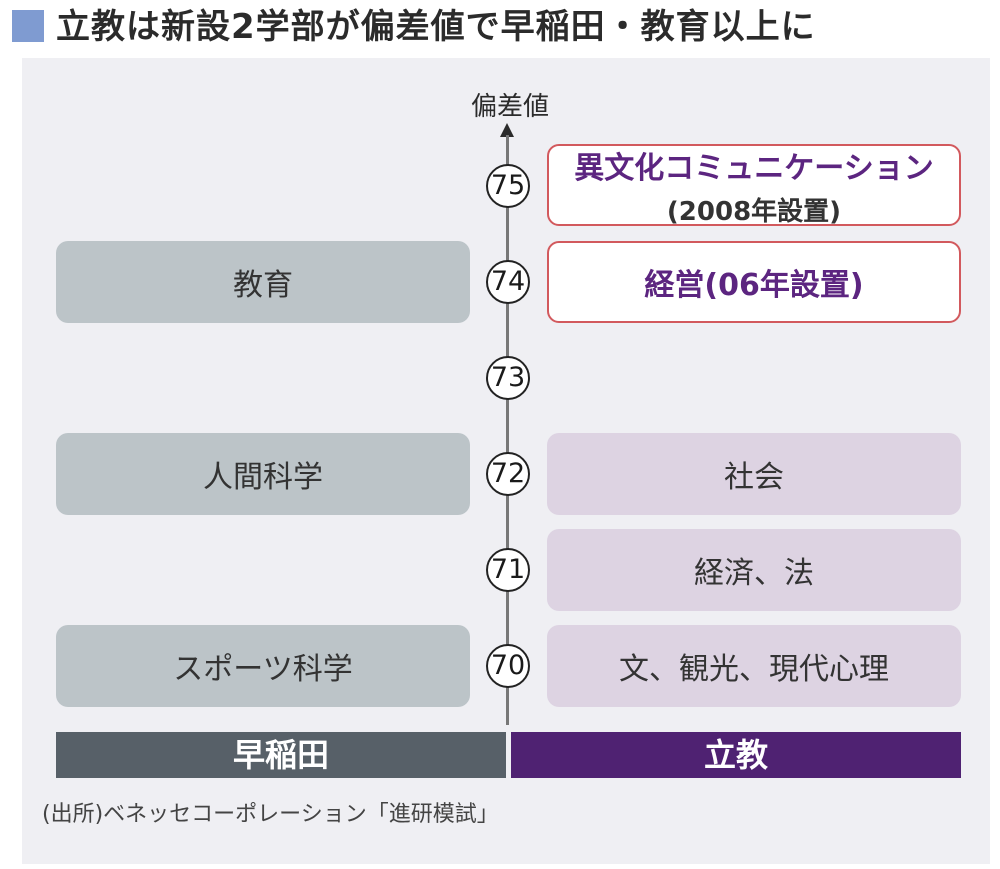  I want to click on tick-70: 70, so click(508, 666).